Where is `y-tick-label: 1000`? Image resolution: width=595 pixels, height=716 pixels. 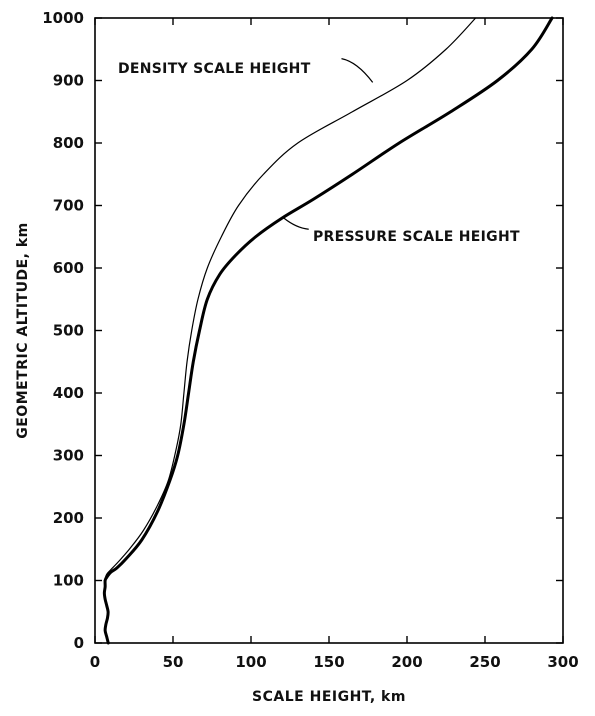
y-tick-label: 1000 is located at coordinates (63, 18).